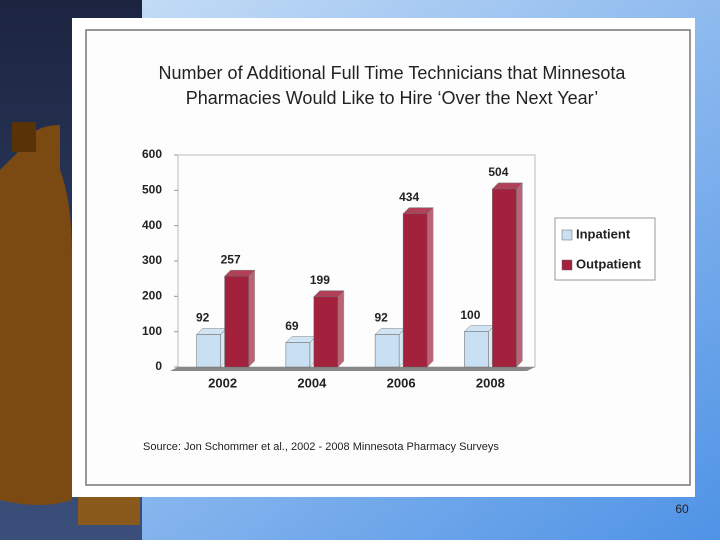 The width and height of the screenshot is (720, 545). What do you see at coordinates (24, 137) in the screenshot?
I see `bottle-cap` at bounding box center [24, 137].